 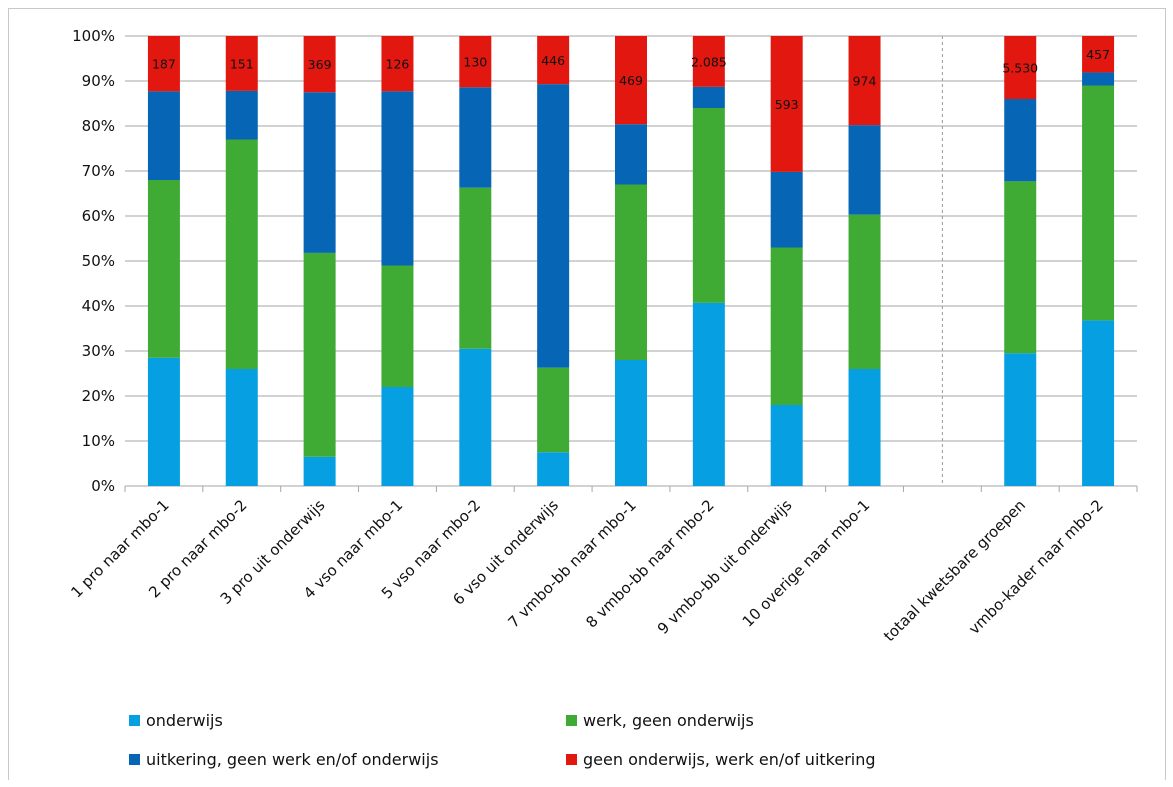 What do you see at coordinates (98, 81) in the screenshot?
I see `y-tick-label: 90%` at bounding box center [98, 81].